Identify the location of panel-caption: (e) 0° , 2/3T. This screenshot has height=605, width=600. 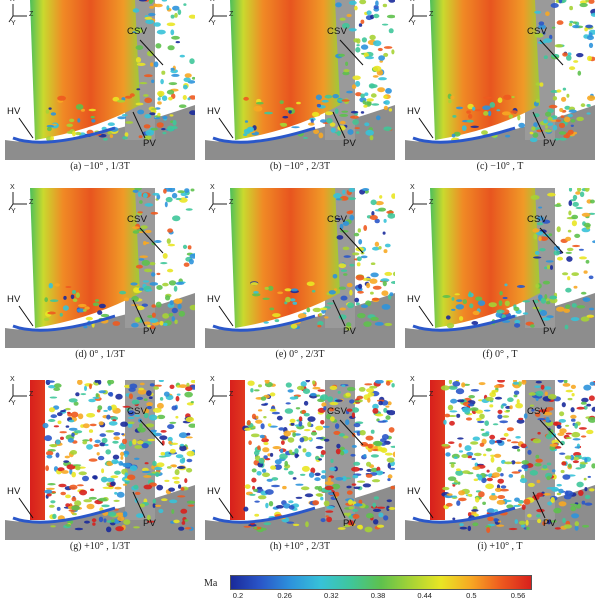
(300, 354).